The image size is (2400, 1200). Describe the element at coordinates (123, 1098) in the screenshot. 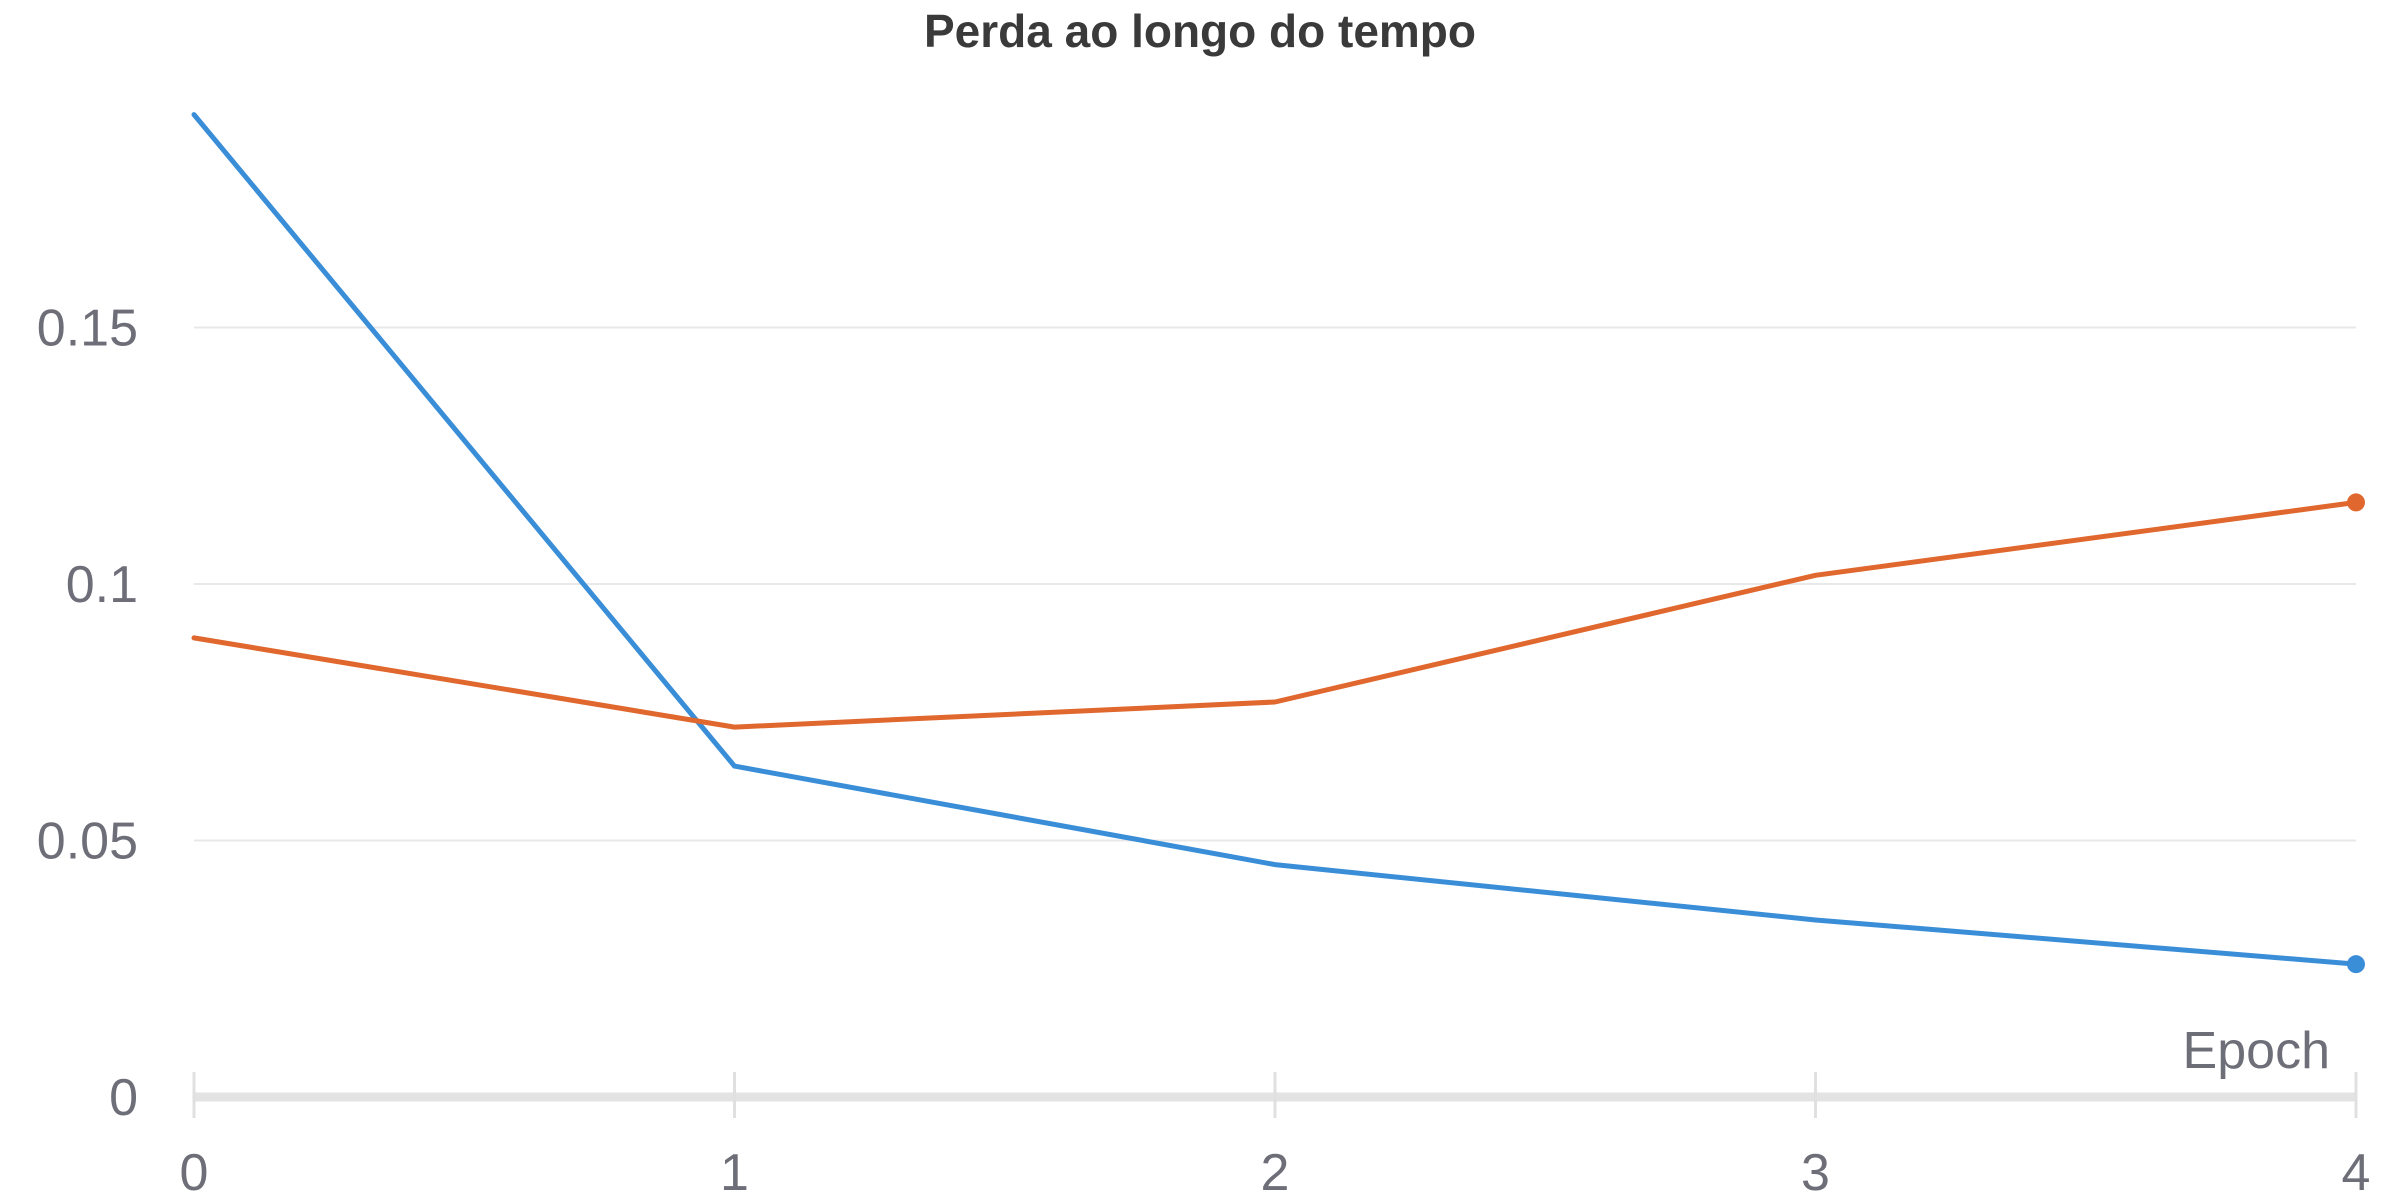

I see `y-tick-label: 0` at that location.